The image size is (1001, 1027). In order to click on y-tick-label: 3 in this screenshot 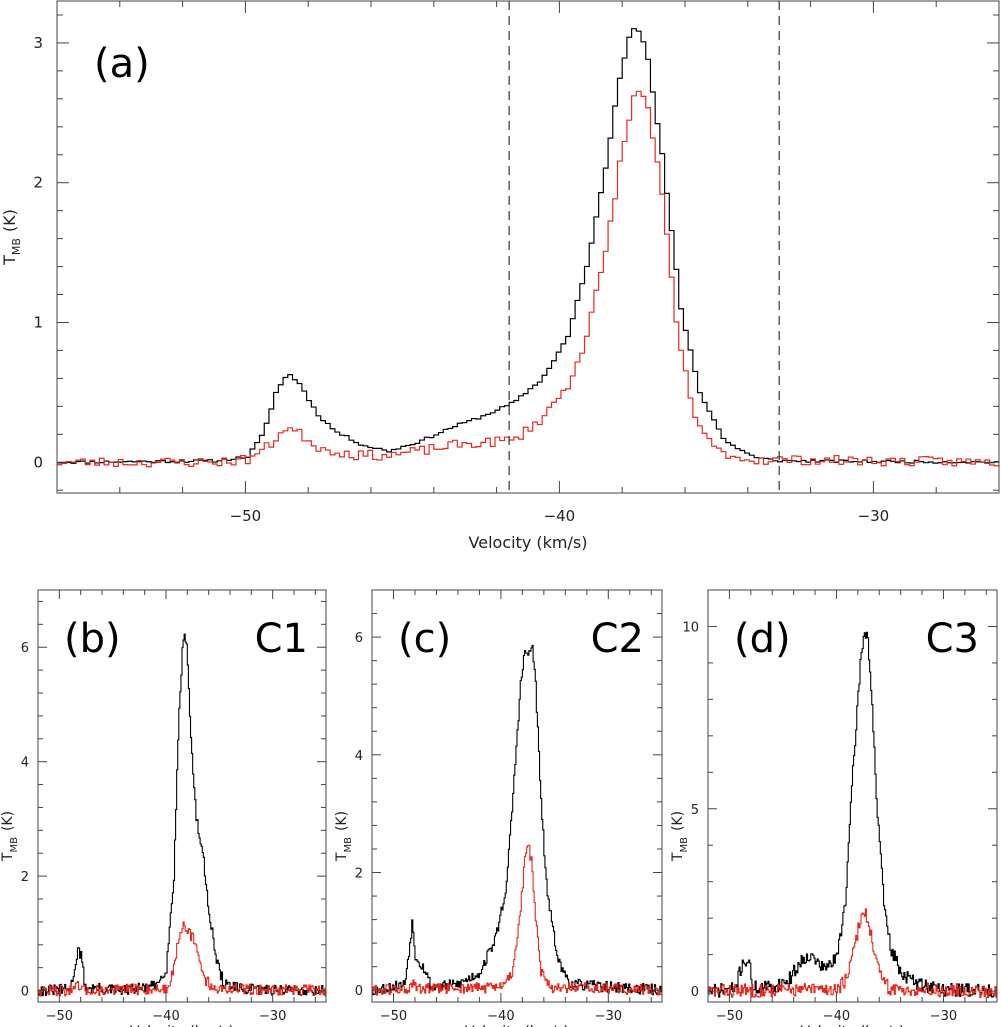, I will do `click(38, 43)`.